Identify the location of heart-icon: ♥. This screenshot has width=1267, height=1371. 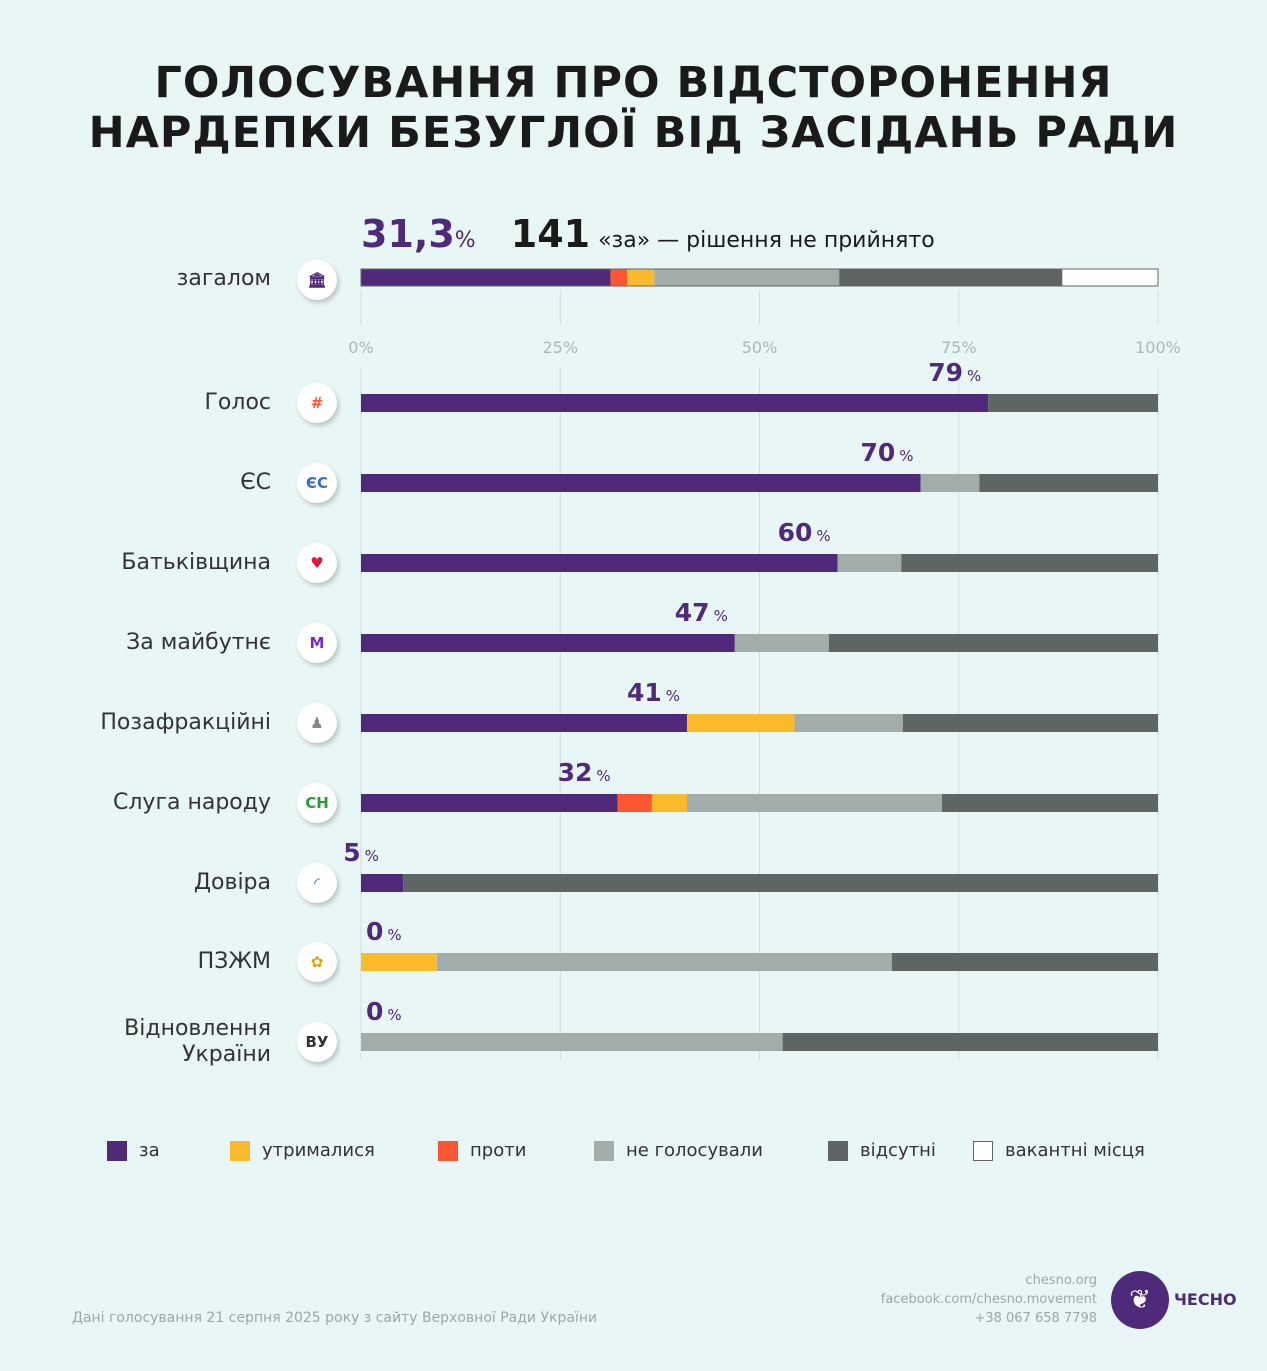
(317, 563).